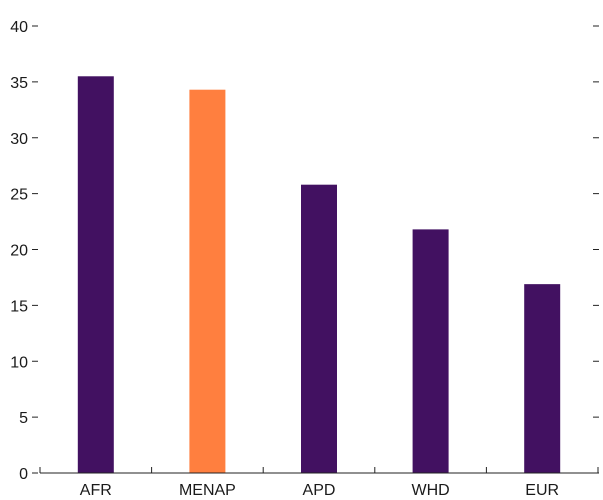 Image resolution: width=603 pixels, height=500 pixels. I want to click on y-tick-label: 40, so click(19, 27).